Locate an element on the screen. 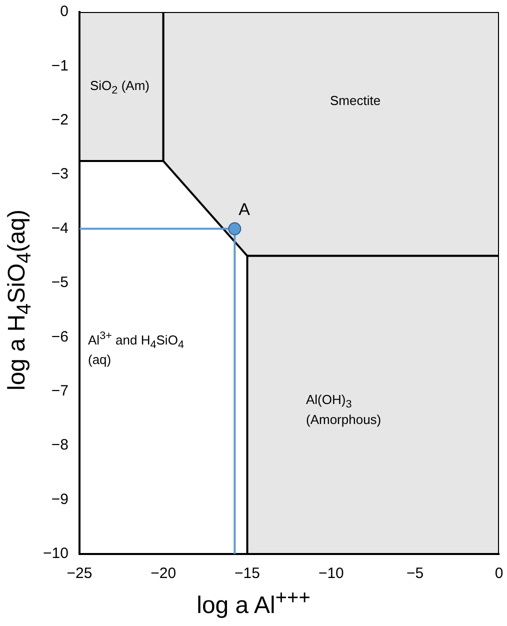 The width and height of the screenshot is (507, 626). y-tick-label: −5 is located at coordinates (59, 283).